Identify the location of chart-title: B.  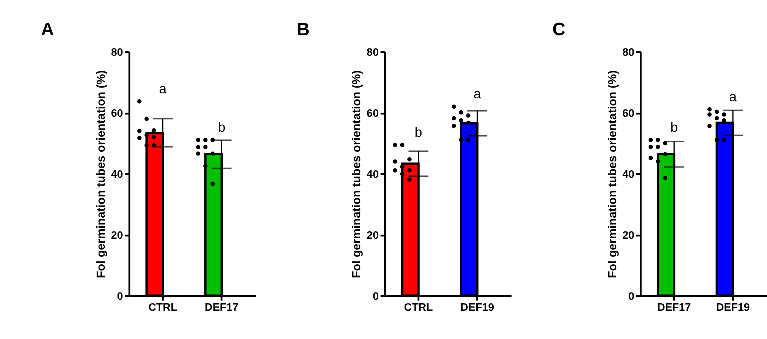
(303, 30).